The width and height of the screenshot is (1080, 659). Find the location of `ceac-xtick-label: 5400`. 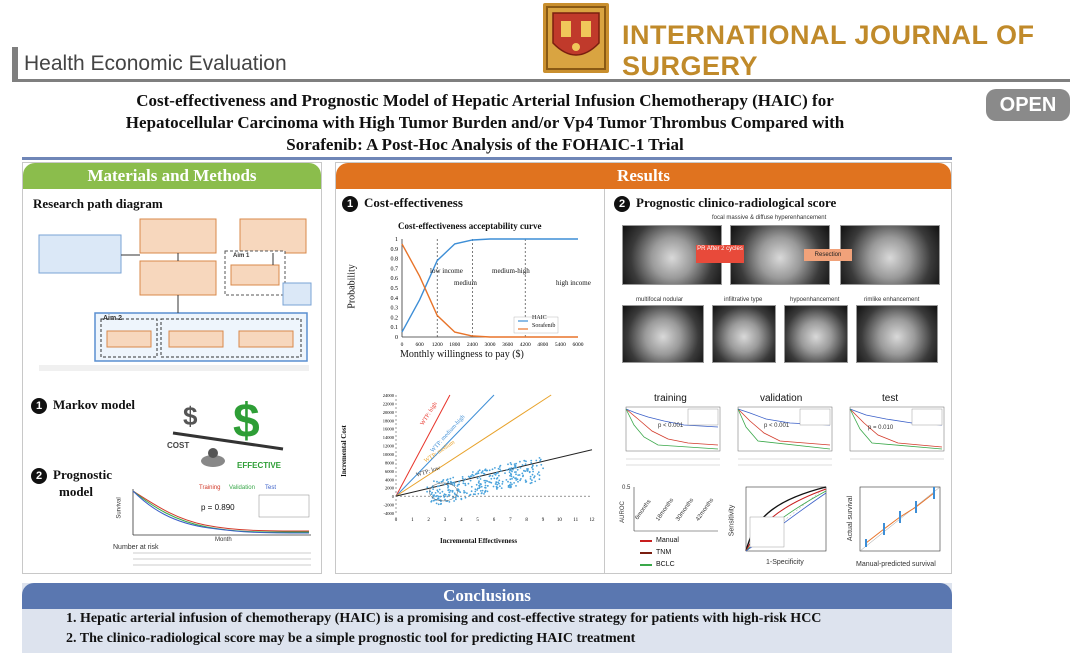

ceac-xtick-label: 5400 is located at coordinates (560, 345).